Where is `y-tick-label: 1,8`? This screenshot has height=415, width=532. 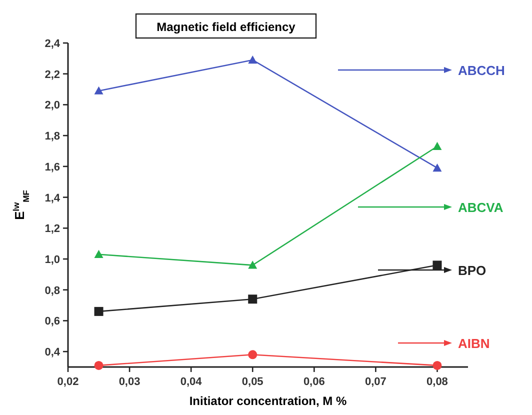 y-tick-label: 1,8 is located at coordinates (52, 136).